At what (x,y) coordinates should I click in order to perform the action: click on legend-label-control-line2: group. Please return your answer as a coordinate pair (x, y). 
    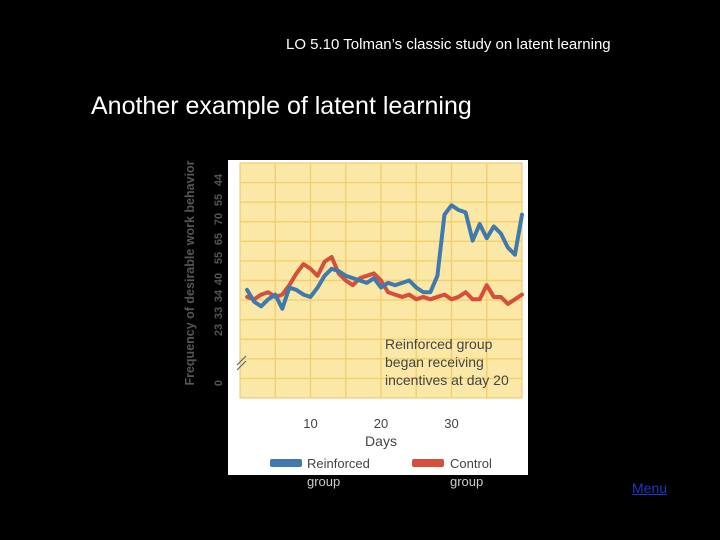
    Looking at the image, I should click on (466, 481).